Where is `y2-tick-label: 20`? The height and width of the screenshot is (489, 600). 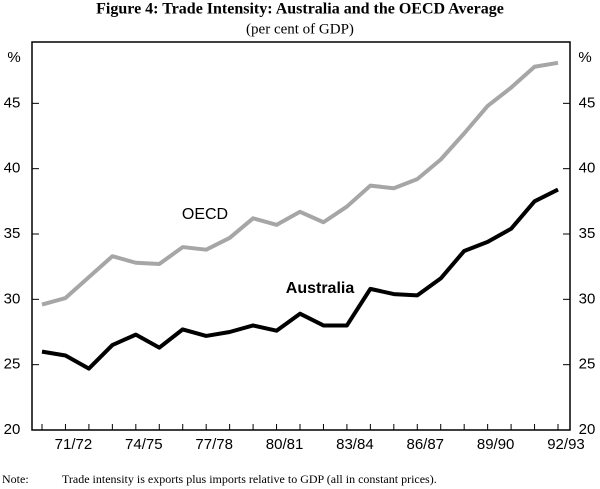
y2-tick-label: 20 is located at coordinates (587, 429).